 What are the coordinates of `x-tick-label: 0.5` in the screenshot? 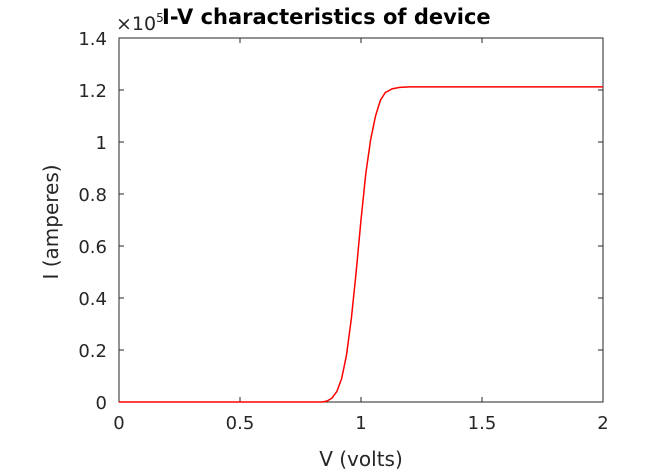 It's located at (240, 423).